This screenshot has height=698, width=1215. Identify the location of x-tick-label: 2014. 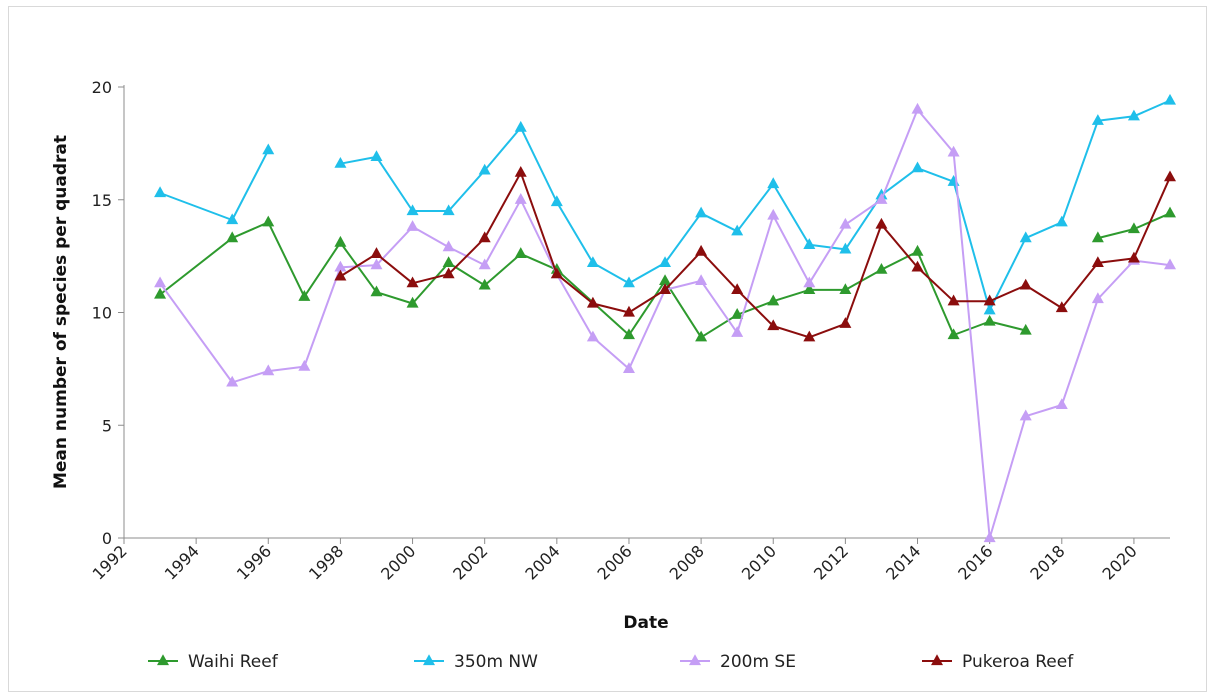
(903, 562).